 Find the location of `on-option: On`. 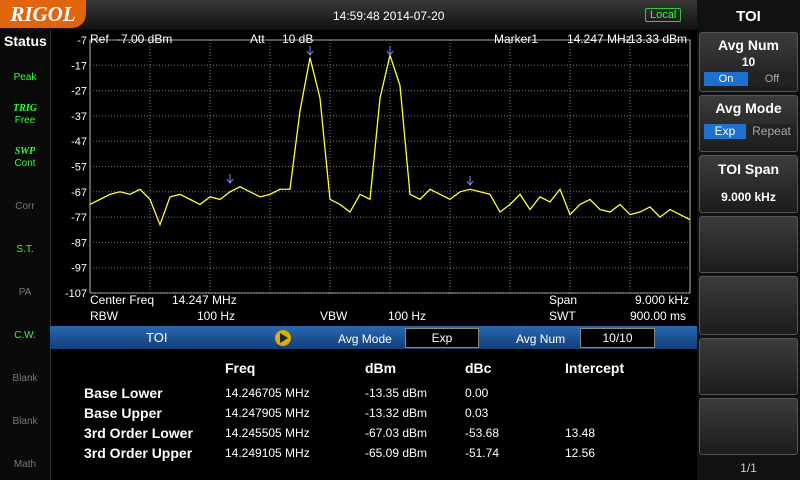

on-option: On is located at coordinates (726, 79).